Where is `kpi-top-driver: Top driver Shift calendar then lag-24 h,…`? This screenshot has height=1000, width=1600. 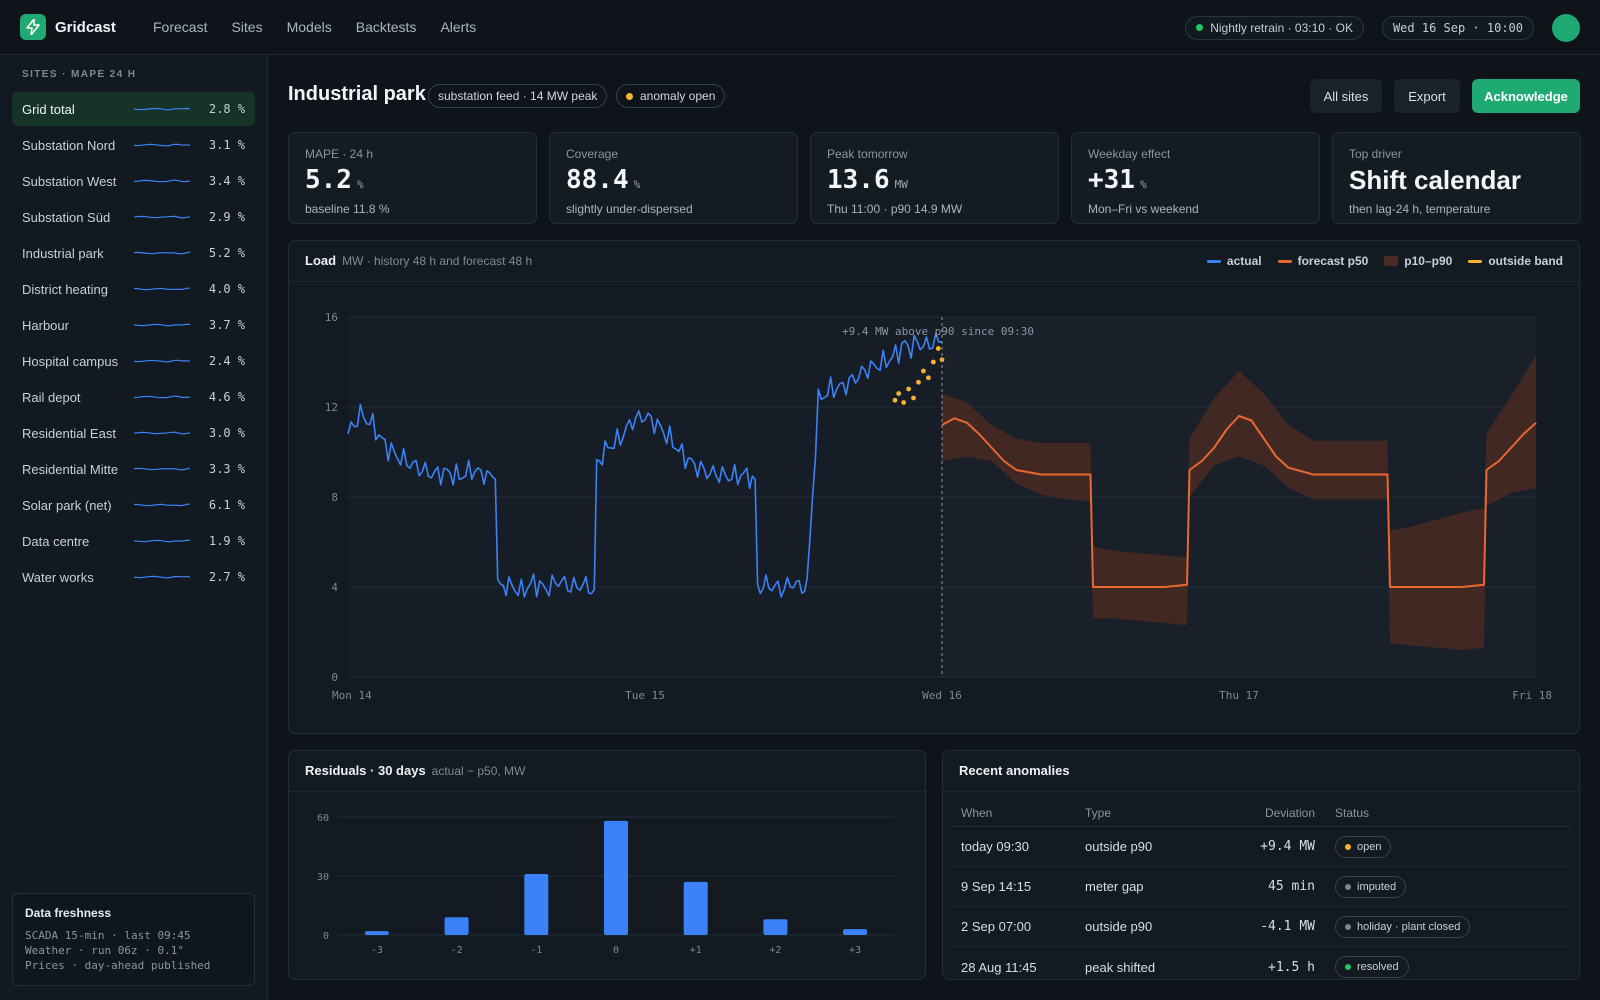 kpi-top-driver: Top driver Shift calendar then lag-24 h,… is located at coordinates (1456, 178).